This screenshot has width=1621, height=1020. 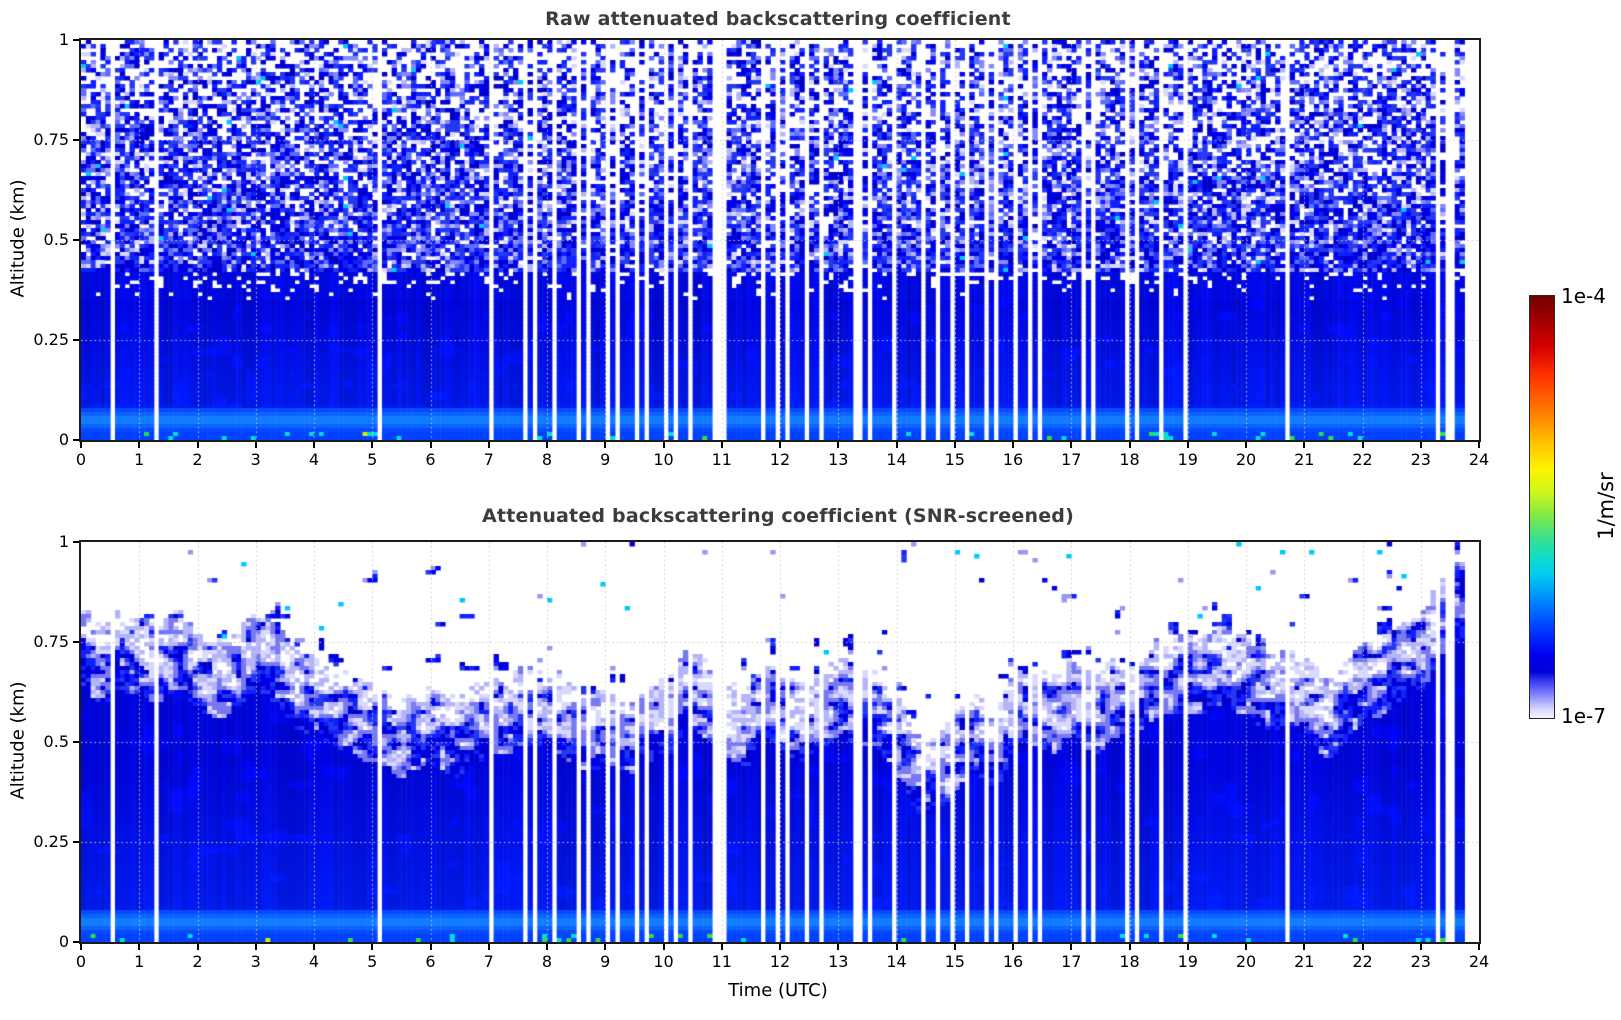 What do you see at coordinates (372, 961) in the screenshot?
I see `x-tick-label: 5` at bounding box center [372, 961].